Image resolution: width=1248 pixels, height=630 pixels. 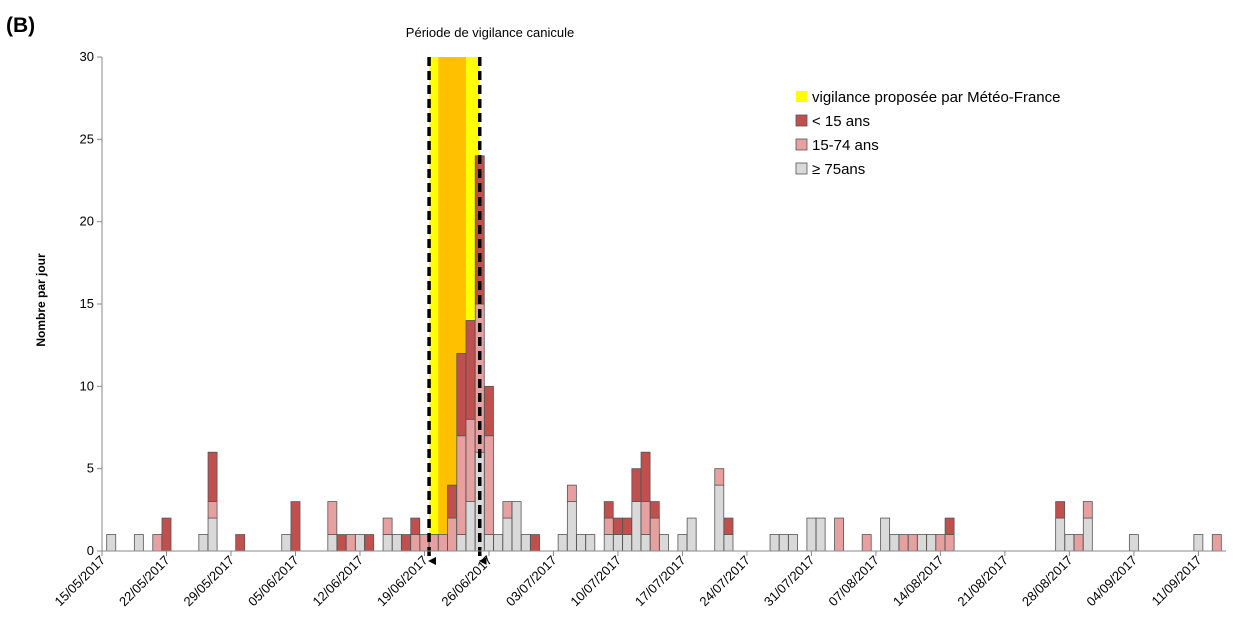 What do you see at coordinates (21, 25) in the screenshot?
I see `panel-label: (B)` at bounding box center [21, 25].